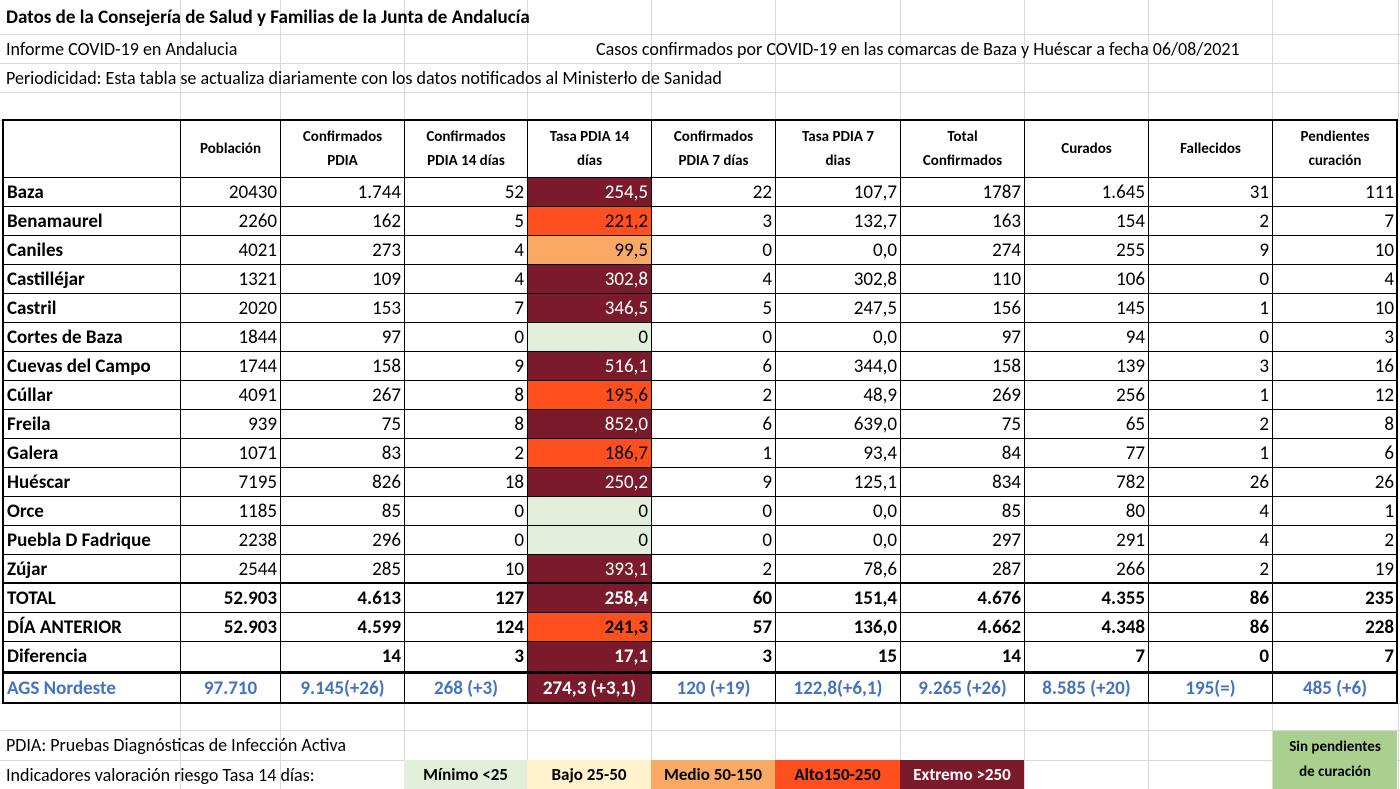 This screenshot has height=789, width=1400. What do you see at coordinates (1086, 511) in the screenshot?
I see `value-cell: 80` at bounding box center [1086, 511].